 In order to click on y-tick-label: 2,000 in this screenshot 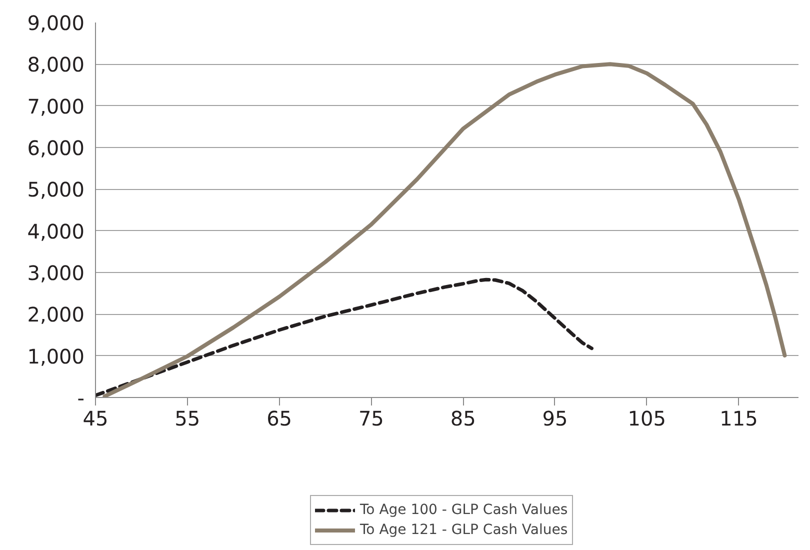, I will do `click(56, 314)`.